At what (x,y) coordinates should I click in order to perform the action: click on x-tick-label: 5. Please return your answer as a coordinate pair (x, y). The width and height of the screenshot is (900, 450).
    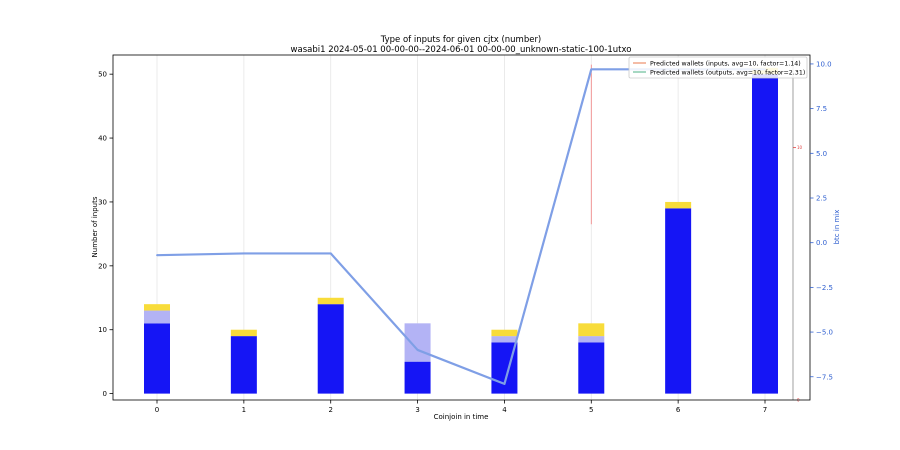
    Looking at the image, I should click on (591, 410).